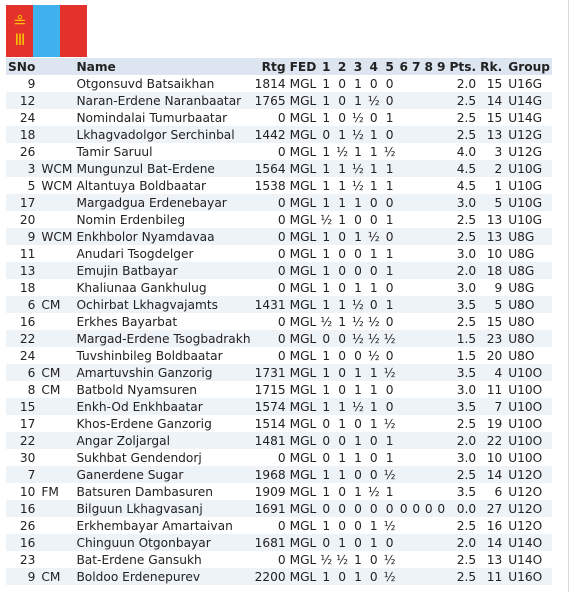  Describe the element at coordinates (463, 66) in the screenshot. I see `col-header-points: Pts.` at that location.